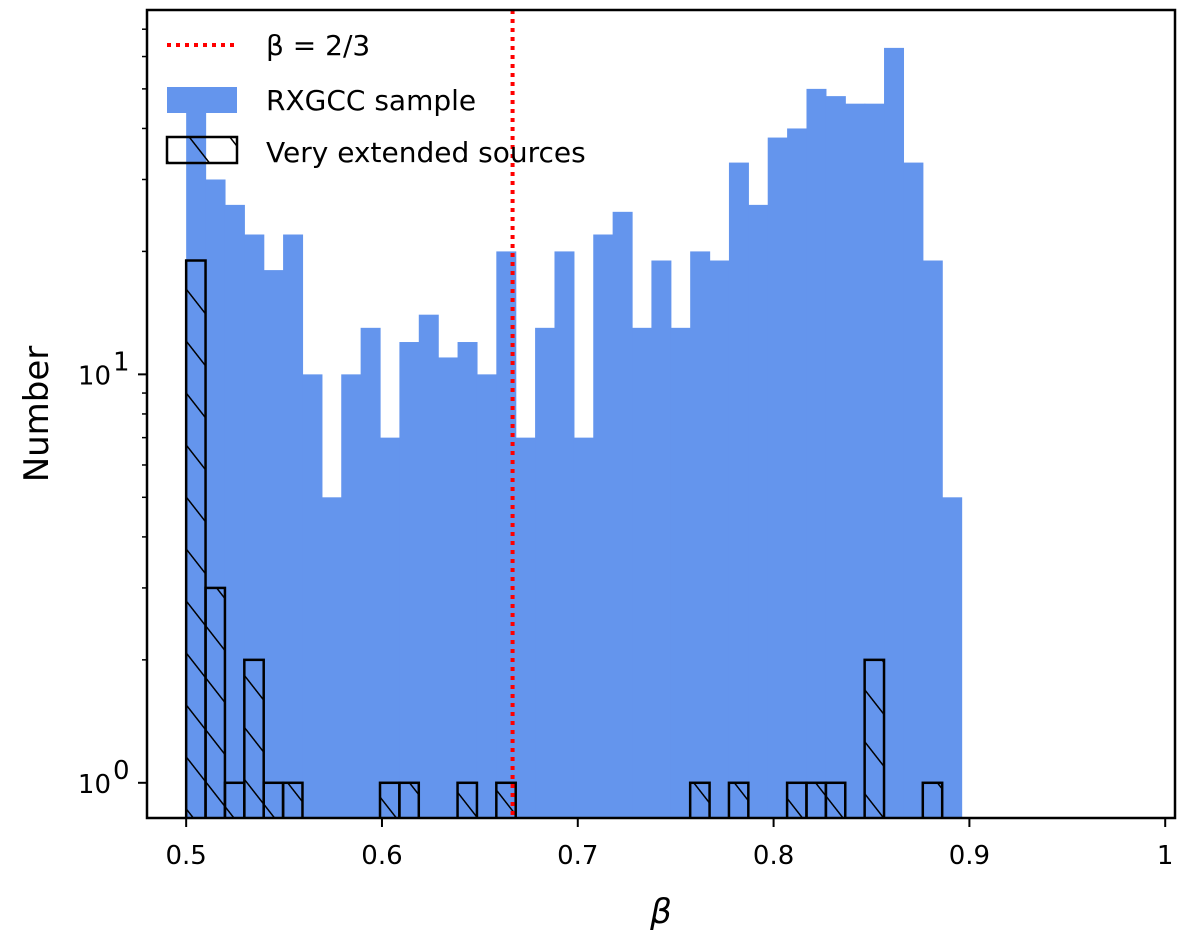 The image size is (1200, 937). What do you see at coordinates (669, 844) in the screenshot?
I see `x-axis: 0.5 0.6 0.7 0.8 0.9 1` at bounding box center [669, 844].